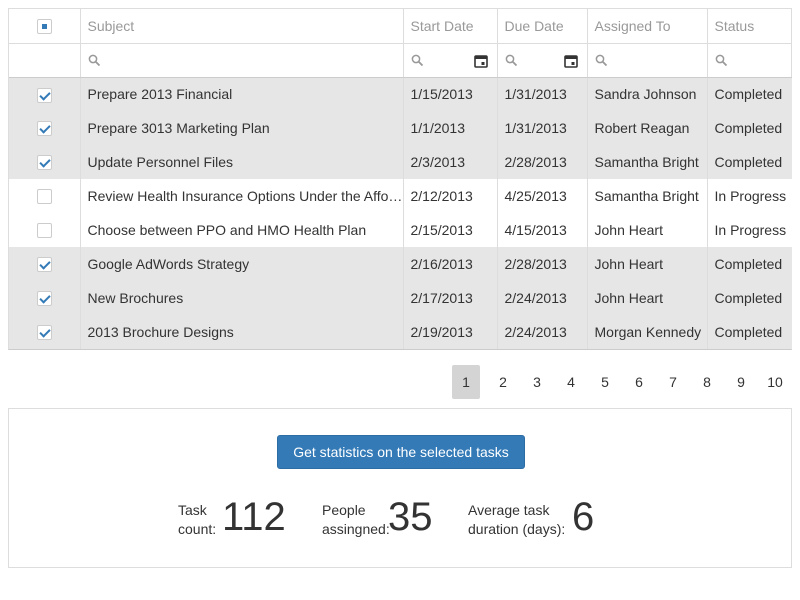 This screenshot has height=600, width=800. What do you see at coordinates (242, 128) in the screenshot?
I see `cell-subject: Prepare 3013 Marketing Plan` at bounding box center [242, 128].